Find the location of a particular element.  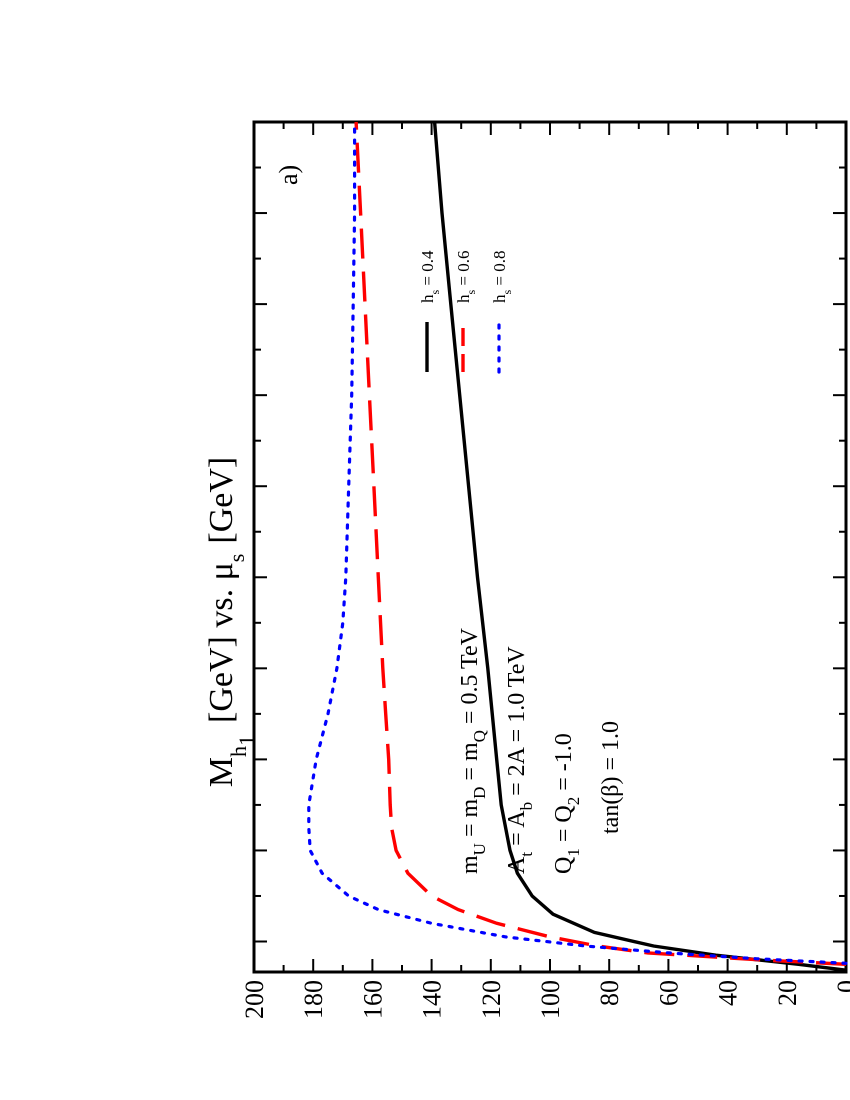

y-tick-label: 200 is located at coordinates (254, 999).